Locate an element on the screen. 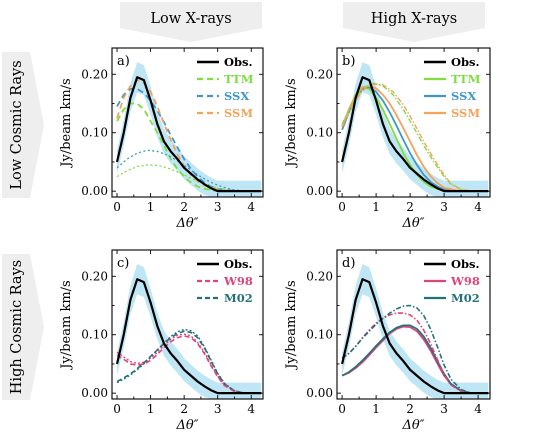 The width and height of the screenshot is (556, 432). series-line-m02 is located at coordinates (189, 362).